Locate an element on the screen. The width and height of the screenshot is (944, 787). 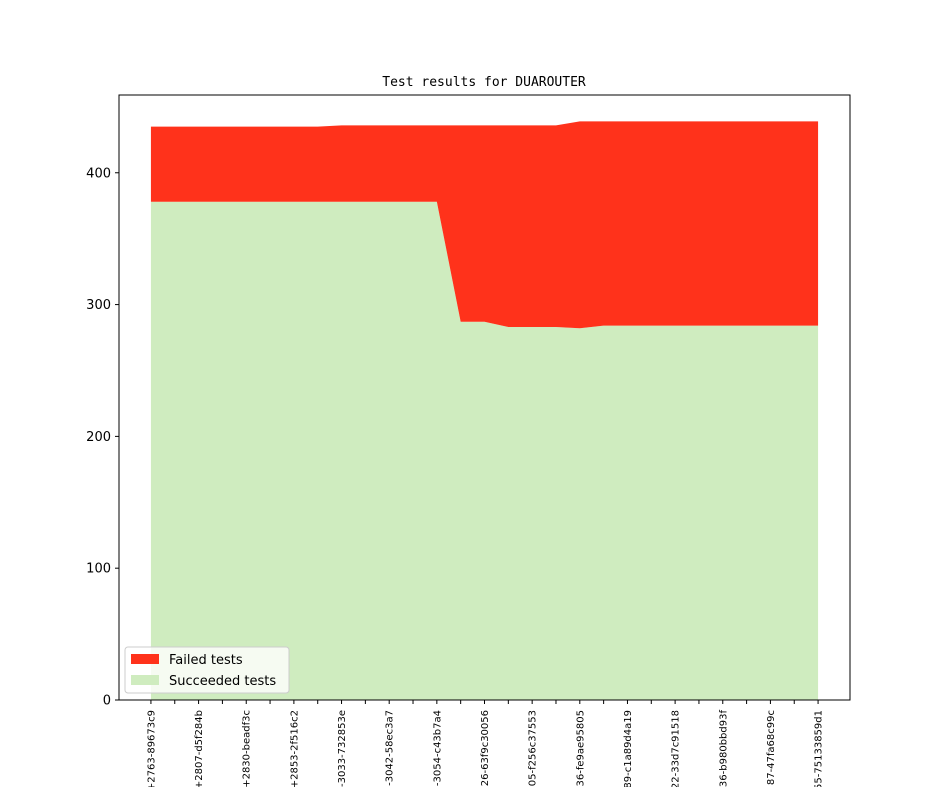
x-tick-label: 36-b980bbd93f is located at coordinates (723, 748).